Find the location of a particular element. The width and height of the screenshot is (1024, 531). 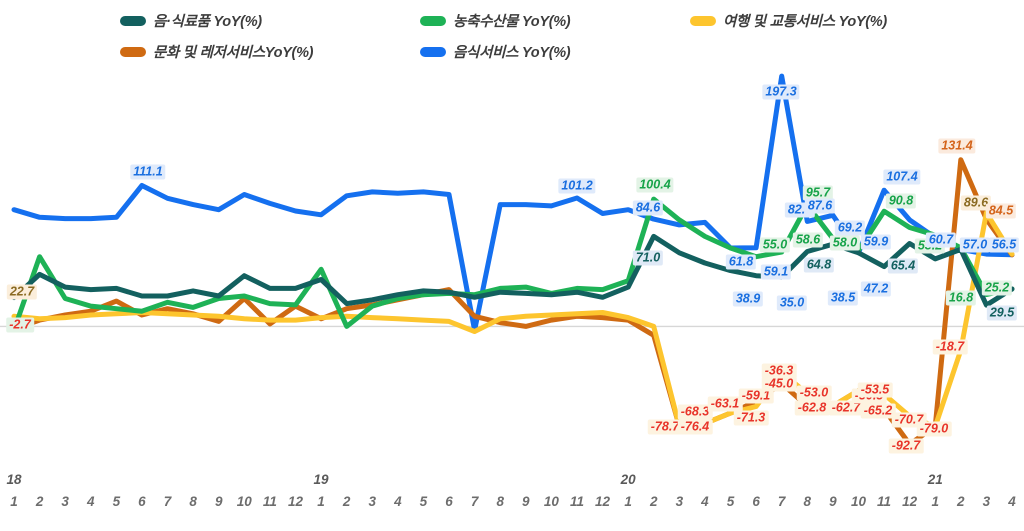

data-label: -59.1 is located at coordinates (756, 396).